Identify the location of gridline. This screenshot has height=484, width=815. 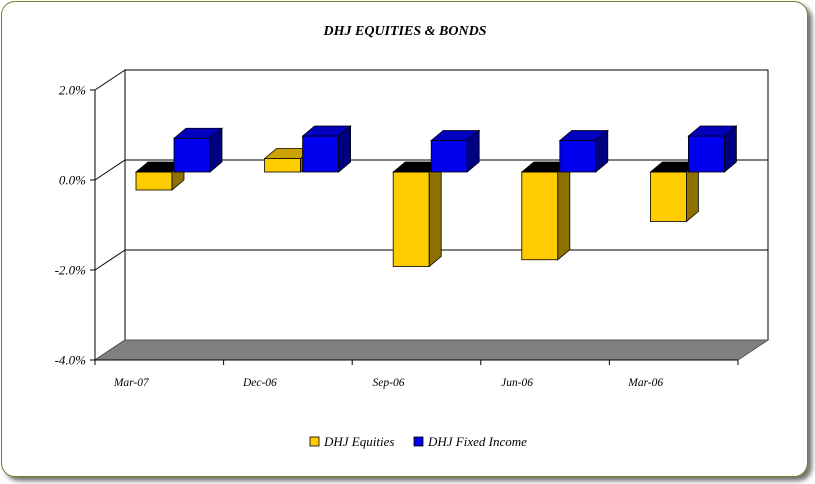
(431, 170).